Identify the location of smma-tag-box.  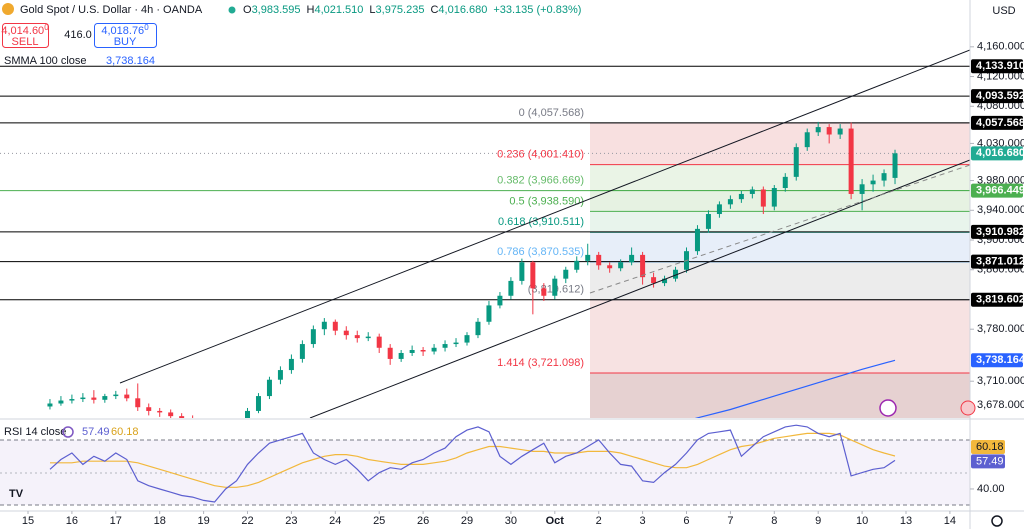
(997, 360).